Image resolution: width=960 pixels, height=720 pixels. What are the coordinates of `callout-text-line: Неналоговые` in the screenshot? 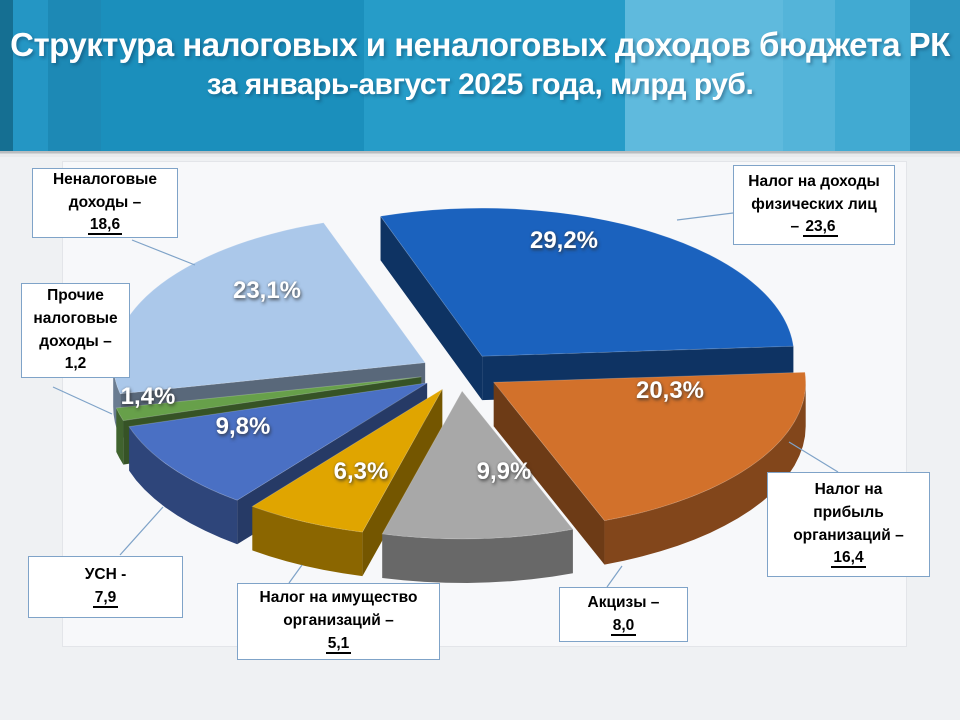 It's located at (104, 179).